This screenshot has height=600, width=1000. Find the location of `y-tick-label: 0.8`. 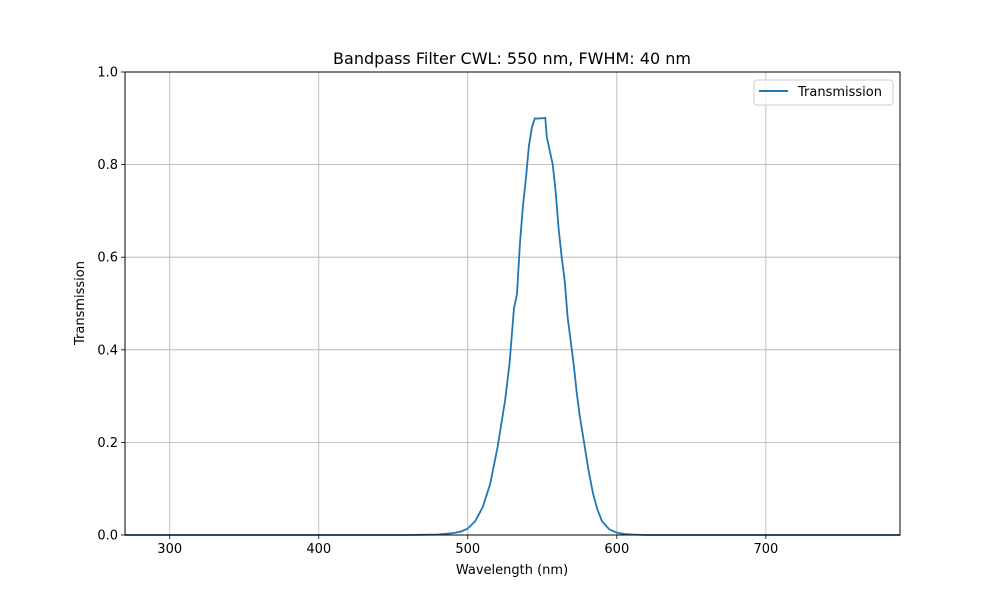

y-tick-label: 0.8 is located at coordinates (107, 165).